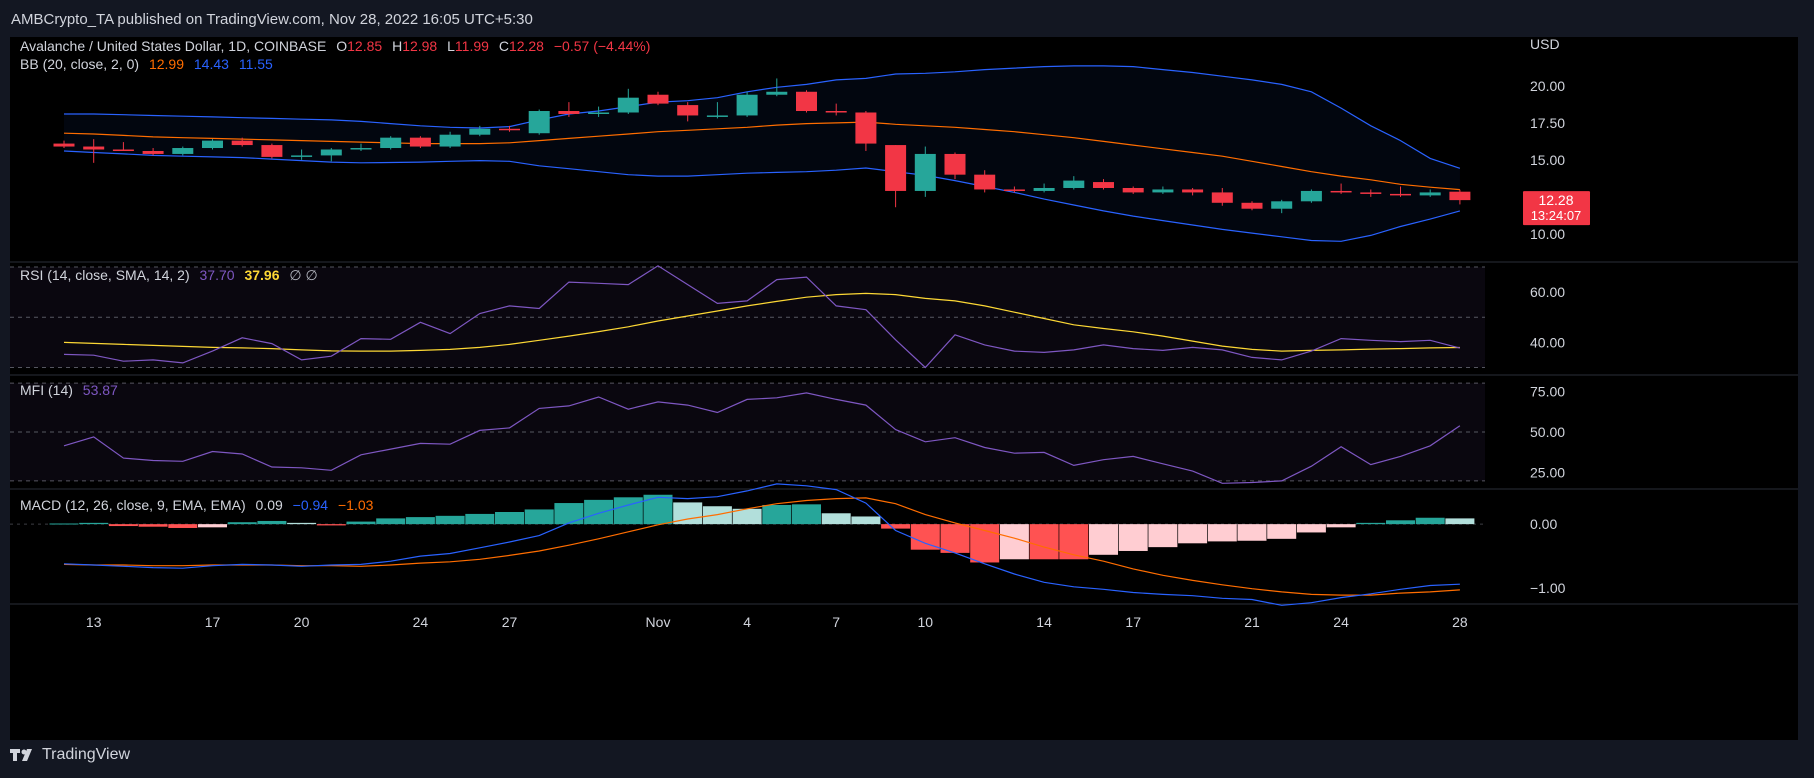 The width and height of the screenshot is (1814, 778). I want to click on bb-basis-value: 12.99, so click(166, 64).